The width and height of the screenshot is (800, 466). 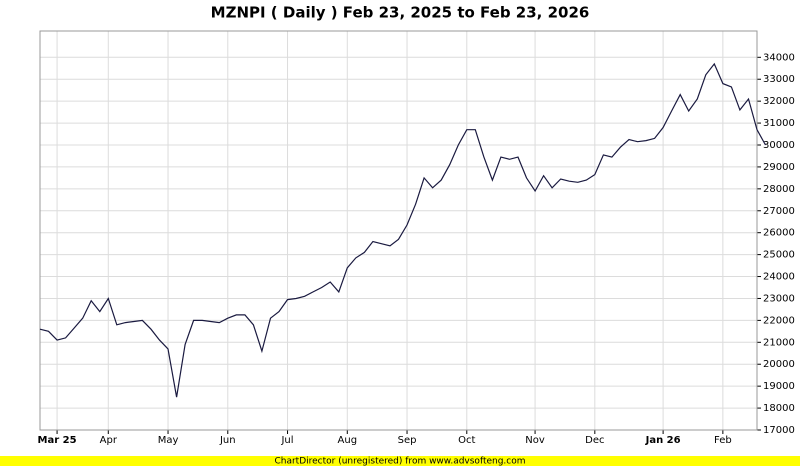 I want to click on x-tick-label: Nov, so click(x=535, y=440).